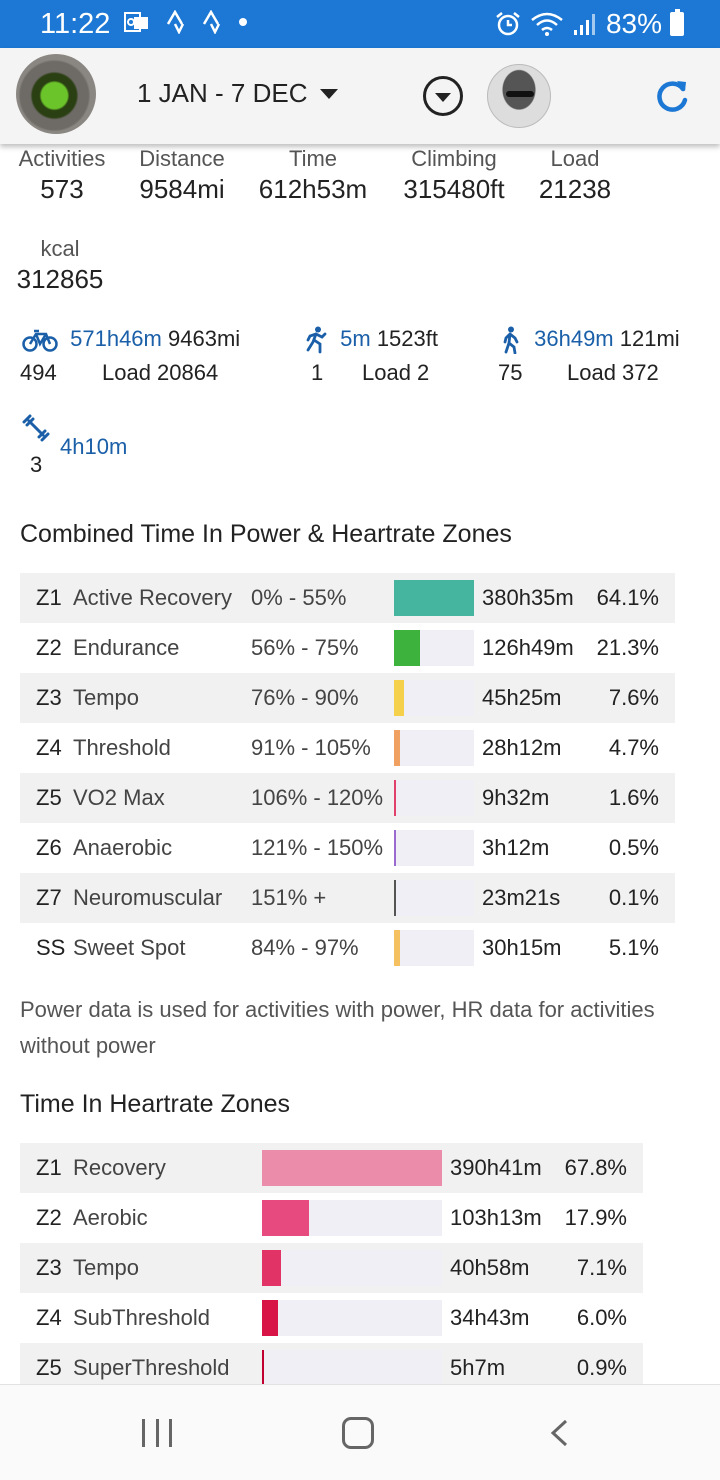 The width and height of the screenshot is (720, 1480). I want to click on stat-value: 312865, so click(60, 279).